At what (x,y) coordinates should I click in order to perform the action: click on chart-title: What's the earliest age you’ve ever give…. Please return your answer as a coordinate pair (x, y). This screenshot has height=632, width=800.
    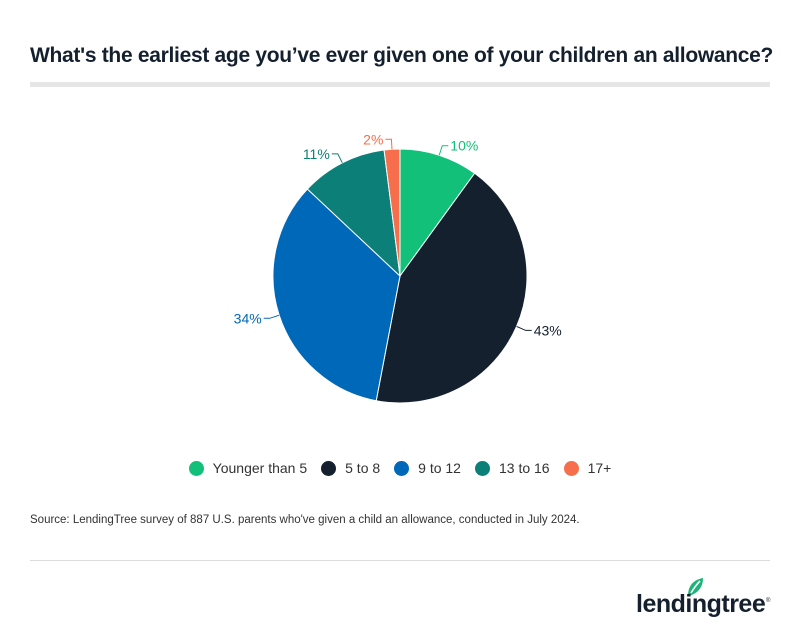
    Looking at the image, I should click on (402, 55).